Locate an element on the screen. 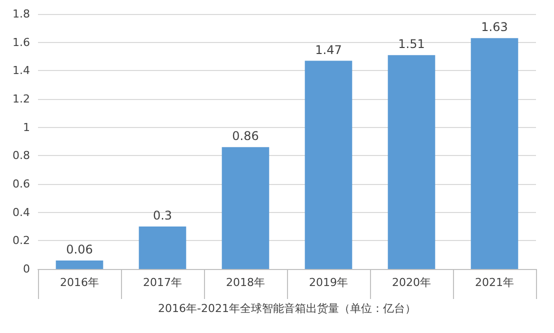 The width and height of the screenshot is (554, 333). y-tick-label: 0.2 is located at coordinates (21, 241).